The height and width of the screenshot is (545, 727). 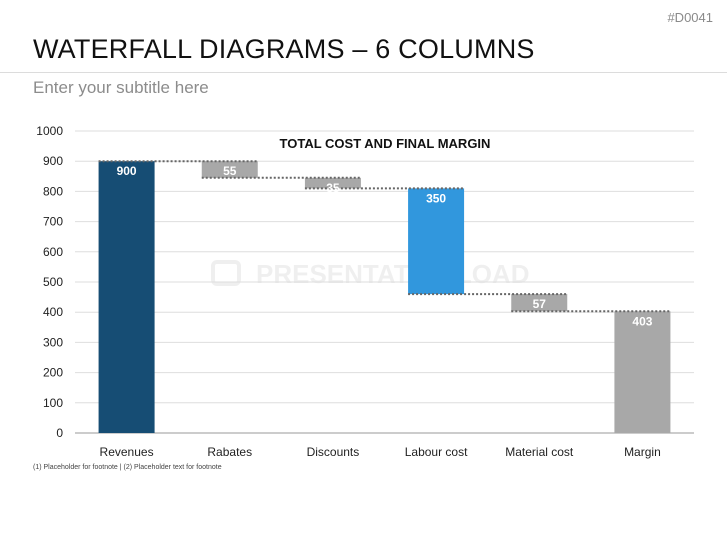 I want to click on y-tick-label: 1000, so click(x=49, y=131).